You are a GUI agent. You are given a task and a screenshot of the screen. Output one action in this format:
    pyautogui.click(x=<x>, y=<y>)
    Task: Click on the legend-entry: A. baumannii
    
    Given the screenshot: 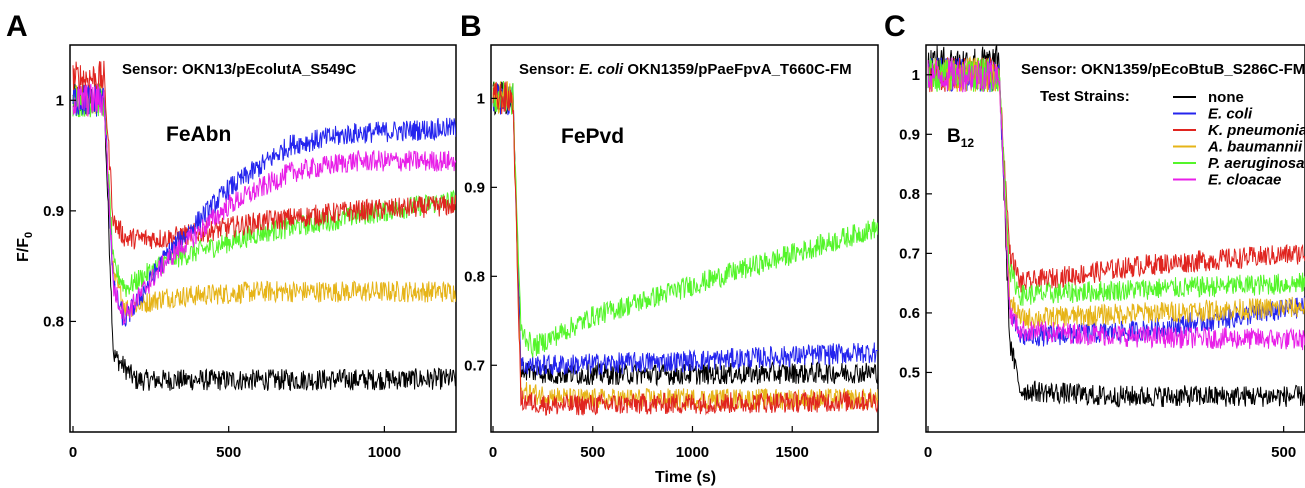 What is the action you would take?
    pyautogui.click(x=1255, y=147)
    